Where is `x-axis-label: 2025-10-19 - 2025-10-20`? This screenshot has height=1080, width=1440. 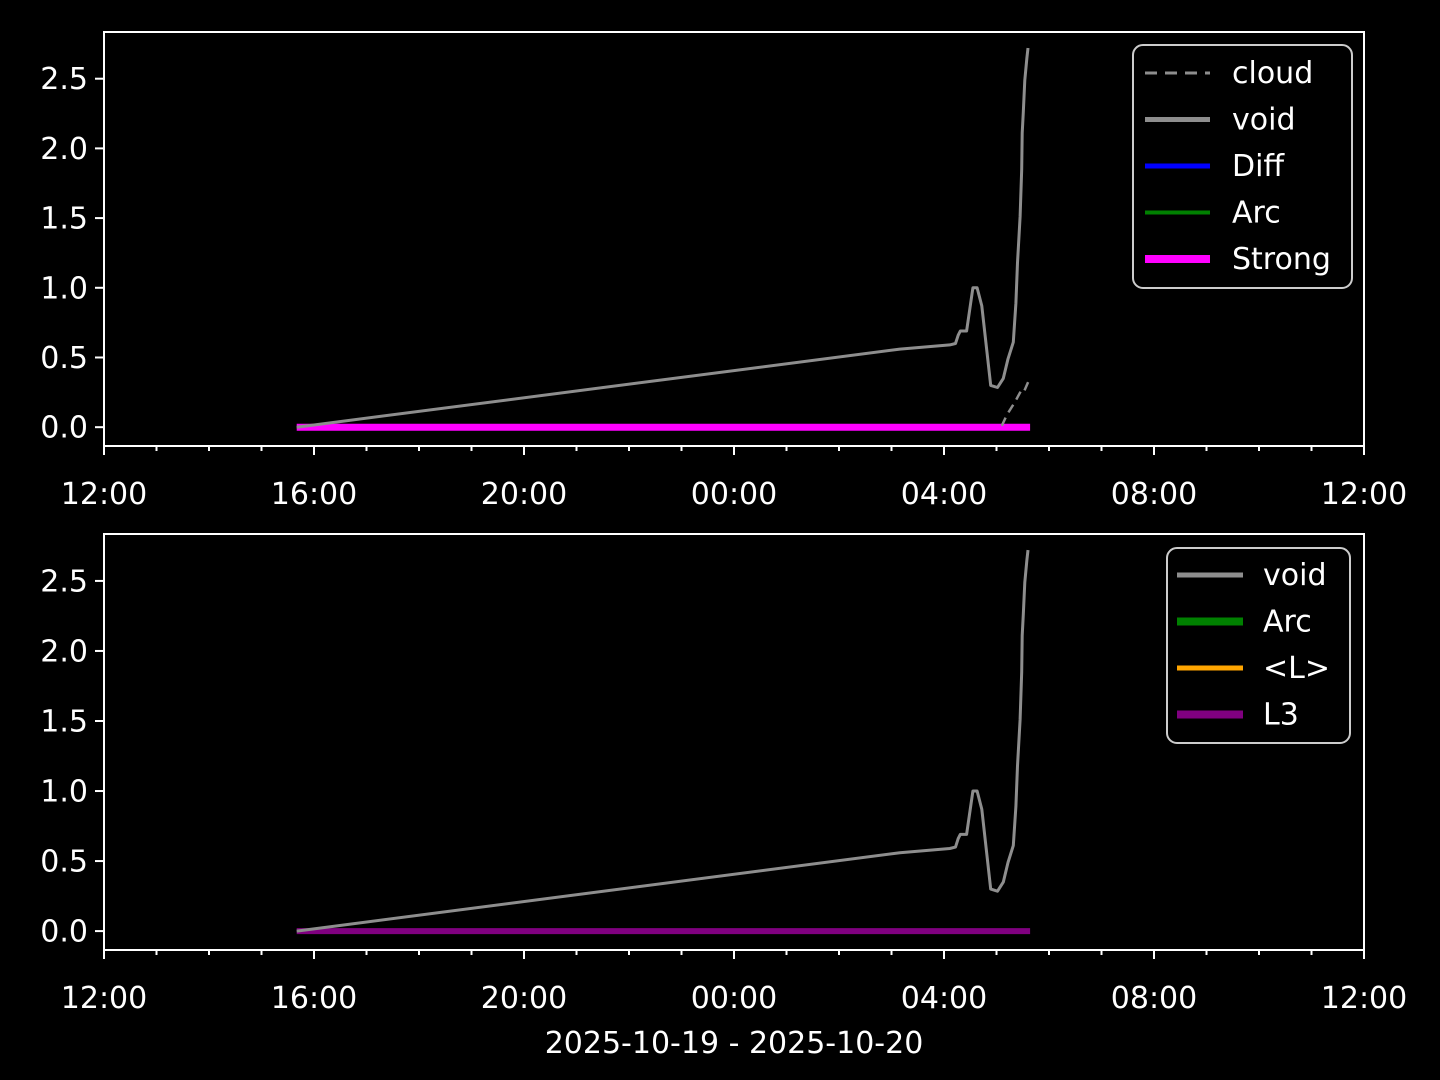 x-axis-label: 2025-10-19 - 2025-10-20 is located at coordinates (734, 1043).